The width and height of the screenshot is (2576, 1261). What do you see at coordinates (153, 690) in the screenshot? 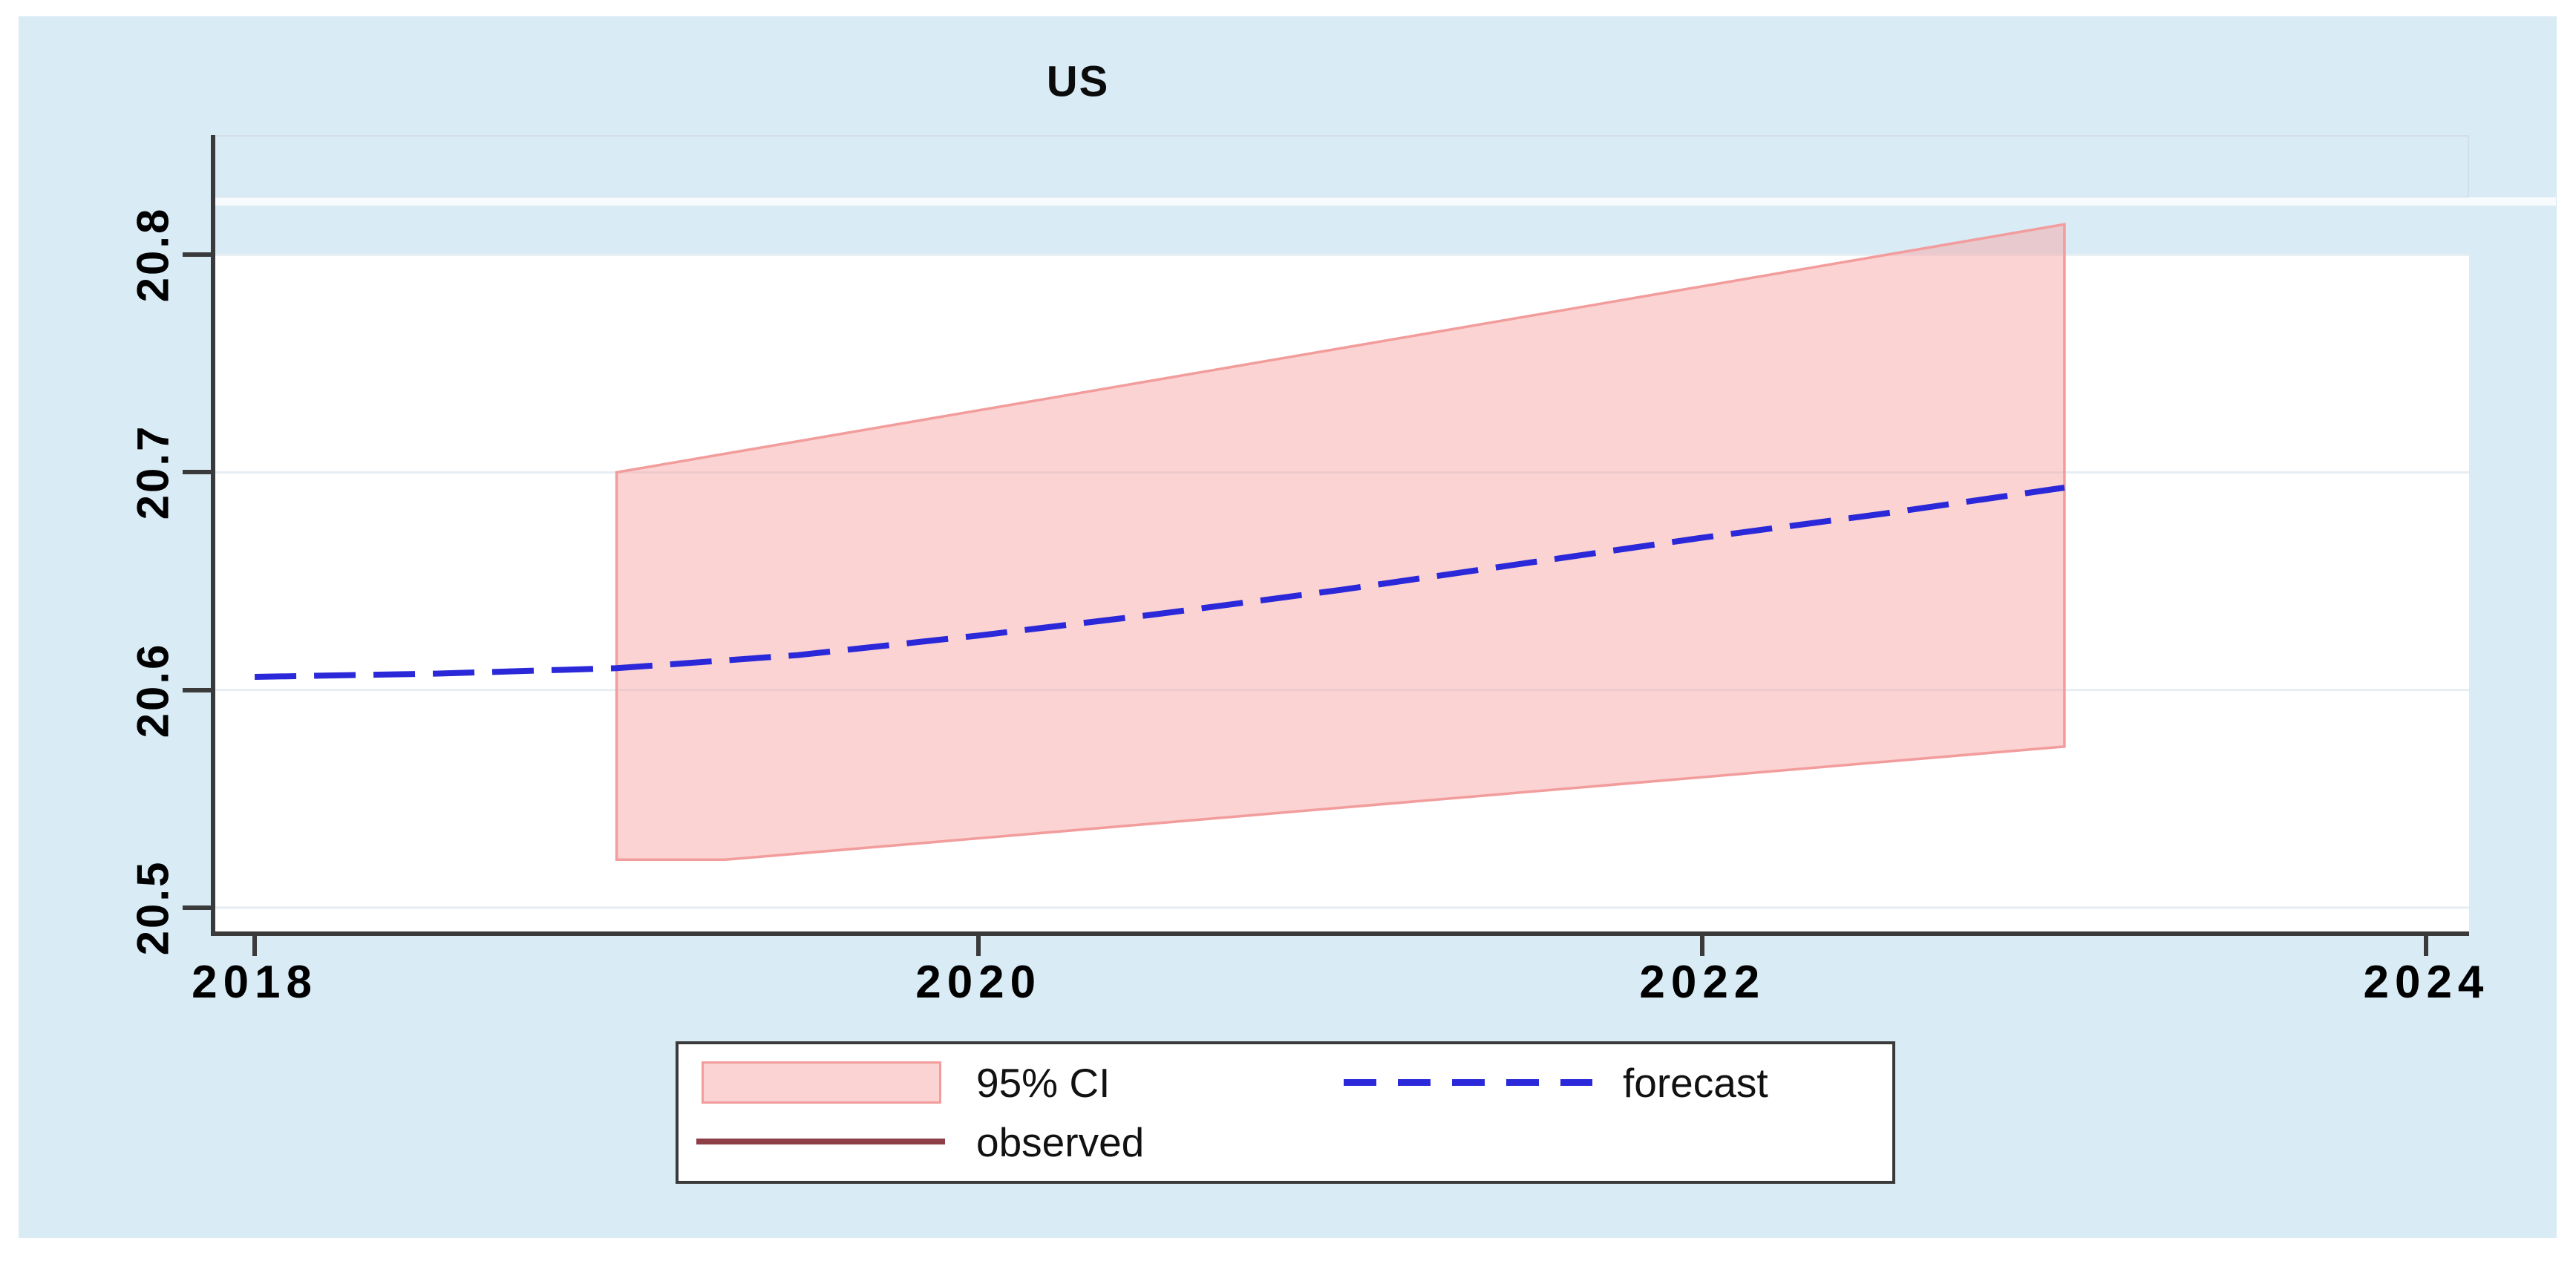
I see `y-tick-label: 20.6` at bounding box center [153, 690].